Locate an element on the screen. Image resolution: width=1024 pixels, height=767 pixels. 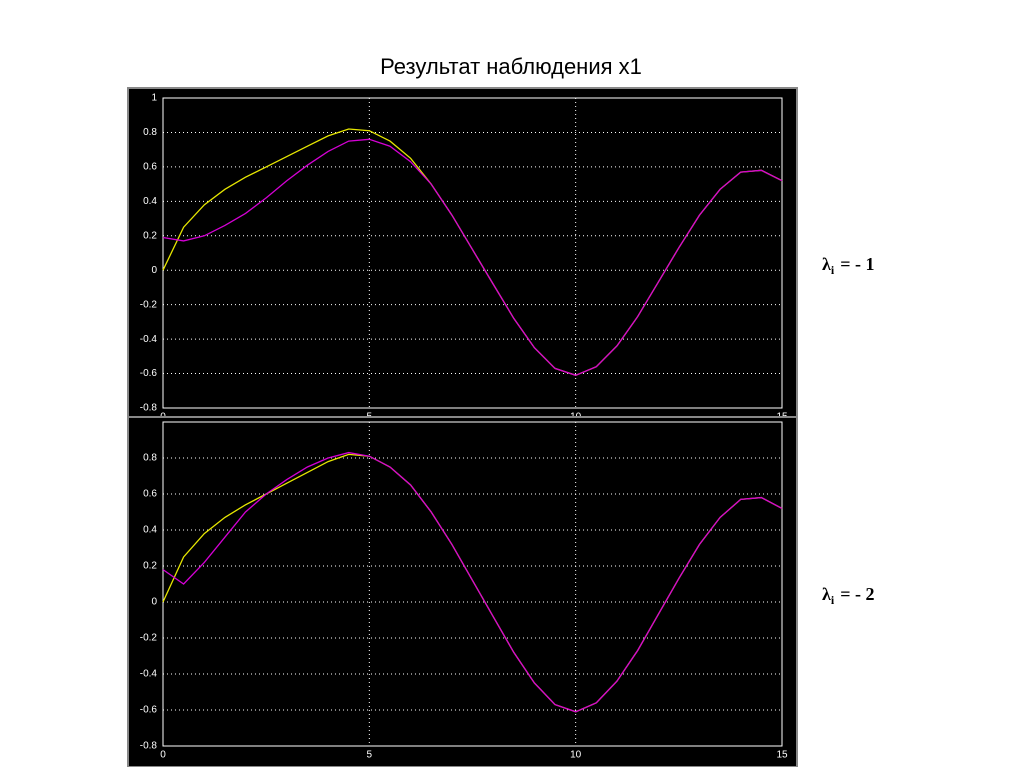
x-tick-label: 0 is located at coordinates (163, 755).